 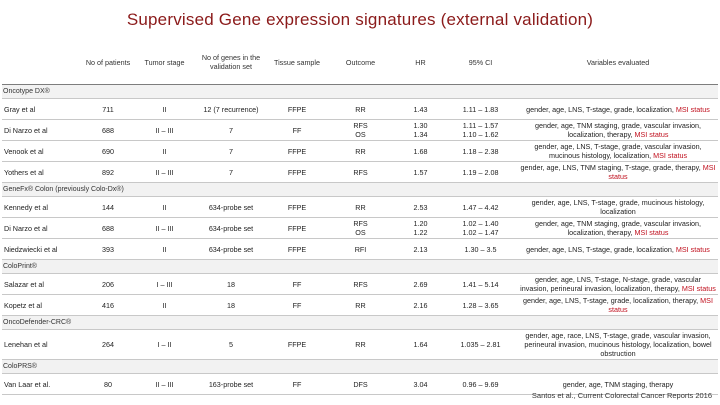 I want to click on ci-cell: 0.96 – 9.69, so click(x=480, y=384).